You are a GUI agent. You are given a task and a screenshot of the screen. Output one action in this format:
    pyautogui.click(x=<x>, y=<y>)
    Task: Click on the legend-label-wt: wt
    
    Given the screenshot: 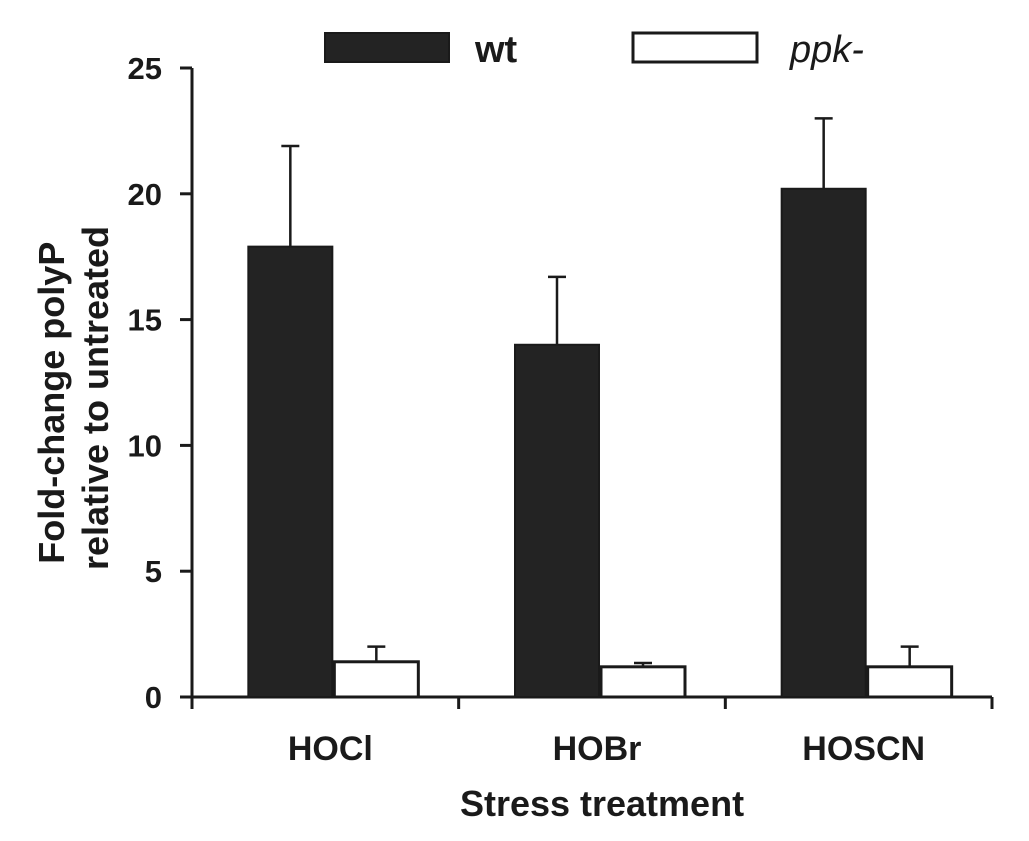 What is the action you would take?
    pyautogui.click(x=496, y=50)
    